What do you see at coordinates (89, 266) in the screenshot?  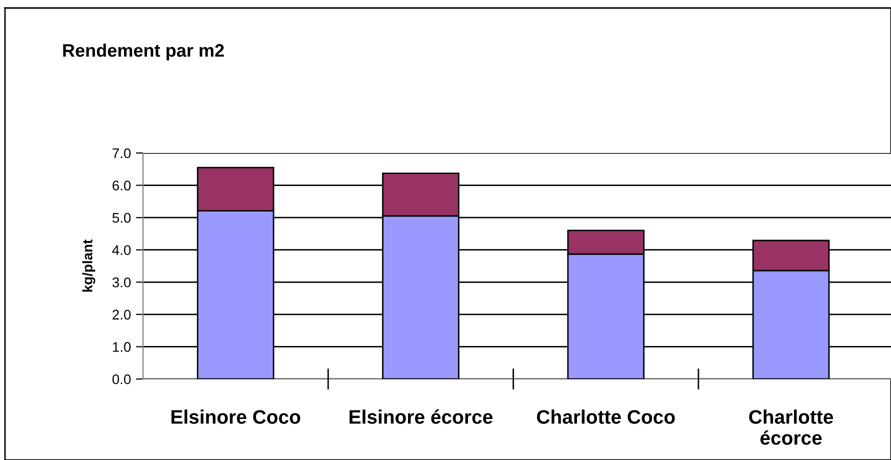 I see `y-axis-title: kg/plant` at bounding box center [89, 266].